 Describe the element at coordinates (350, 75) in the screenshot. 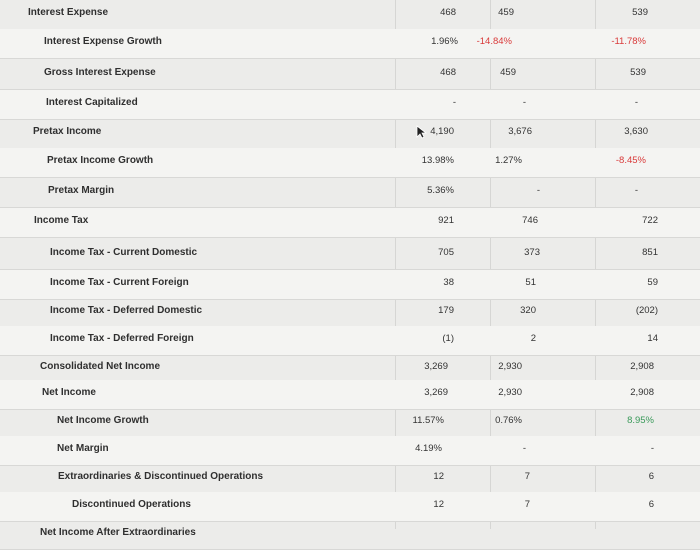

I see `table-row: Gross Interest Expense 468 459 539` at that location.